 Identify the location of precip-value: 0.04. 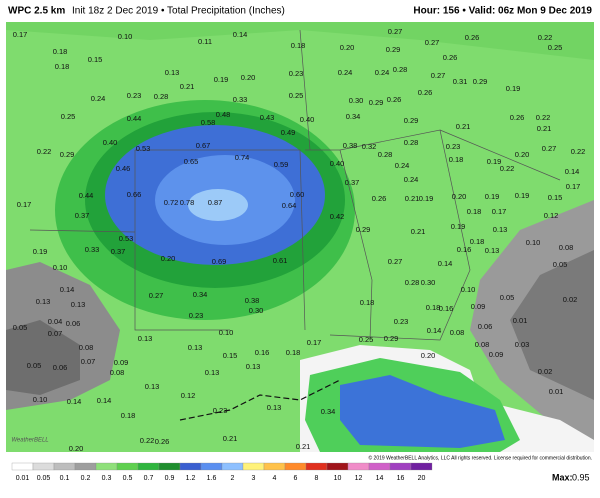
(55, 321).